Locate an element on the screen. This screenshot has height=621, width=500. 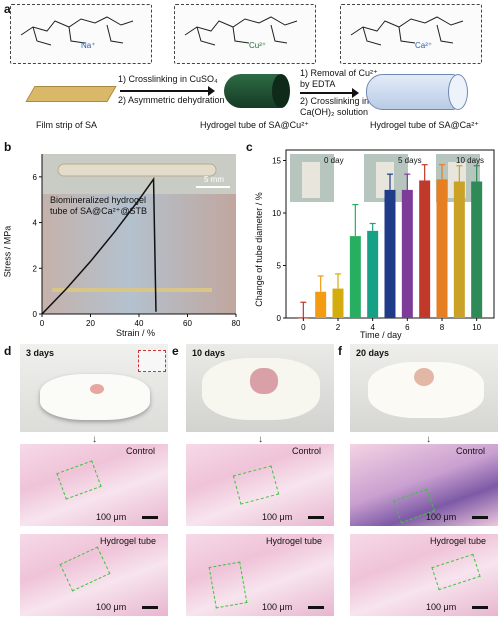
step2-line2: by EDTA is located at coordinates (318, 84).